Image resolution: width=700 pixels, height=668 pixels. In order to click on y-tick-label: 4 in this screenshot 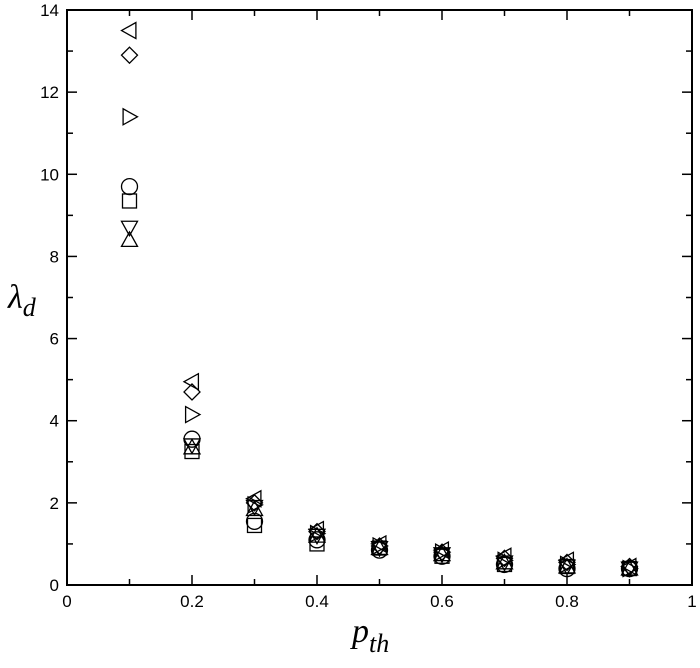, I will do `click(54, 421)`.